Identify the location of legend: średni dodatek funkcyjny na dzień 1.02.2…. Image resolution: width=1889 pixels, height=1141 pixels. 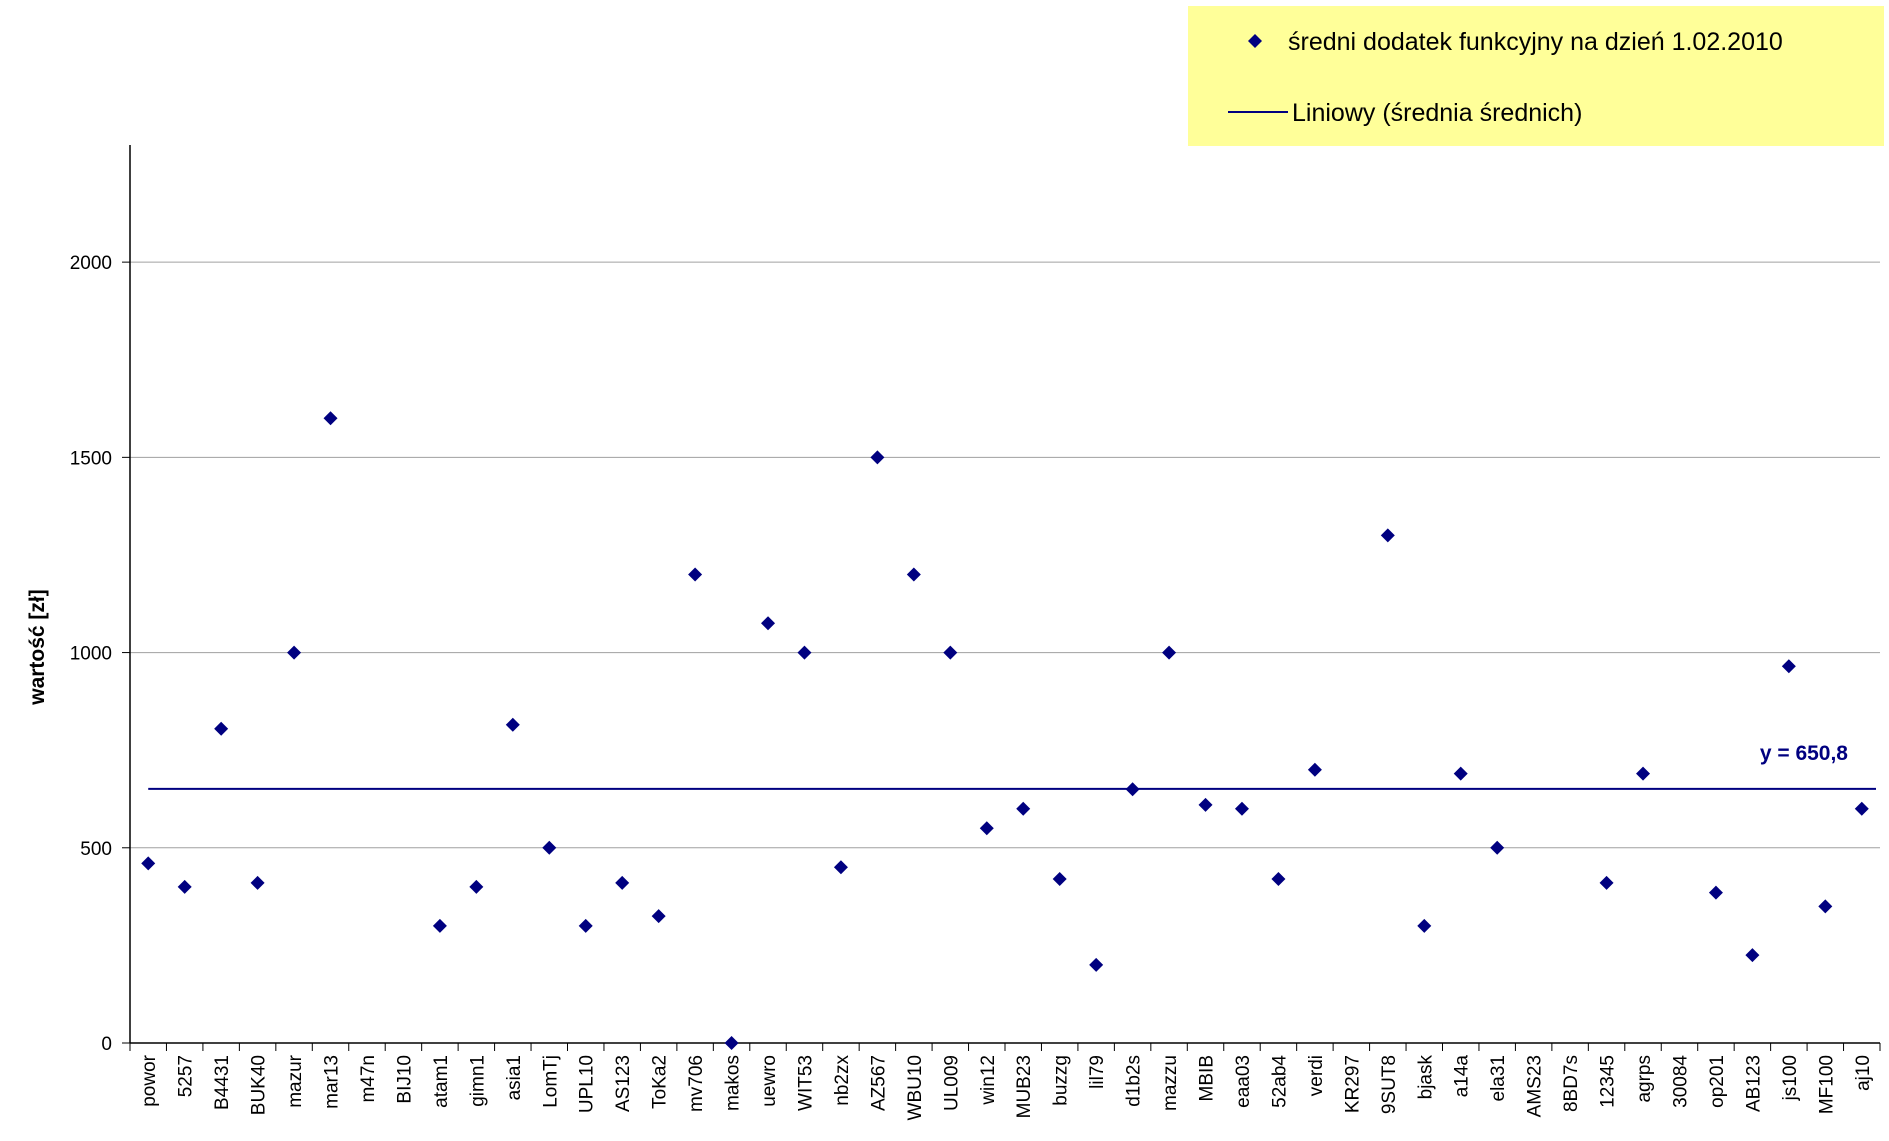
(1536, 76).